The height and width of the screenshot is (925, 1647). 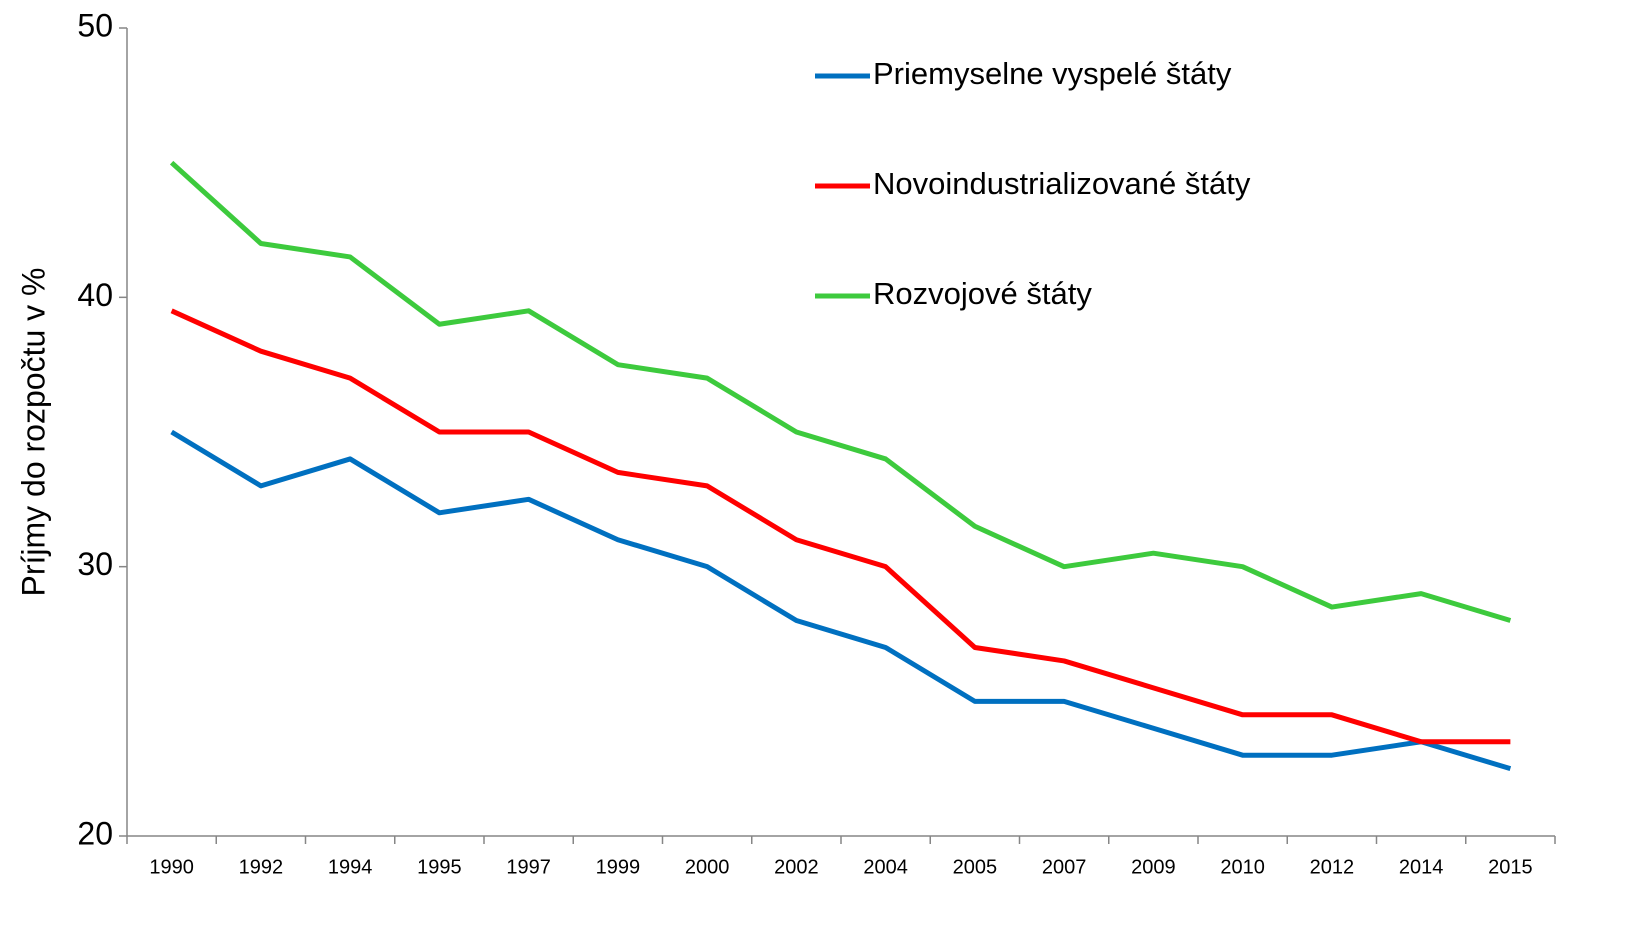 I want to click on x-tick-label: 2002, so click(x=796, y=867).